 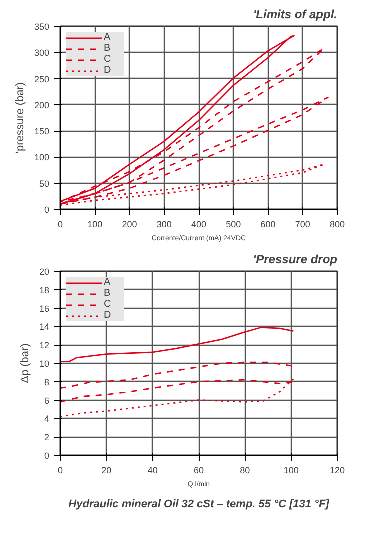 What do you see at coordinates (47, 419) in the screenshot?
I see `y-tick-label: 4` at bounding box center [47, 419].